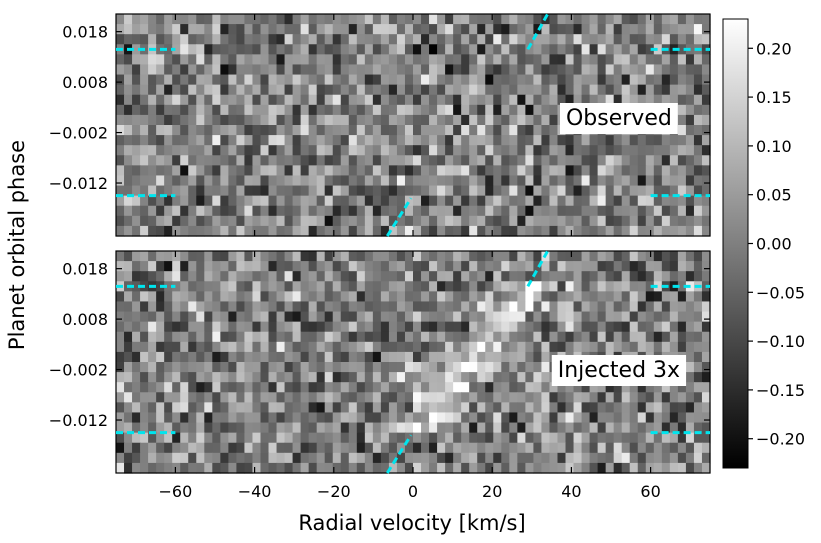 Image resolution: width=821 pixels, height=543 pixels. I want to click on x-tick-label: −60, so click(176, 491).